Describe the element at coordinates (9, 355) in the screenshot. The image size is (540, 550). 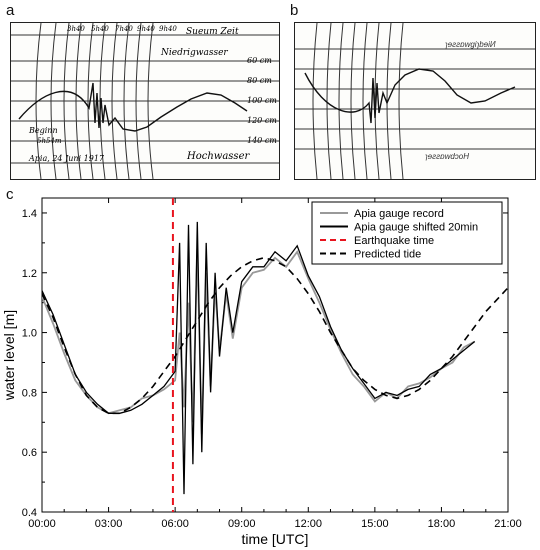
I see `y-axis-label: water level [m]` at that location.